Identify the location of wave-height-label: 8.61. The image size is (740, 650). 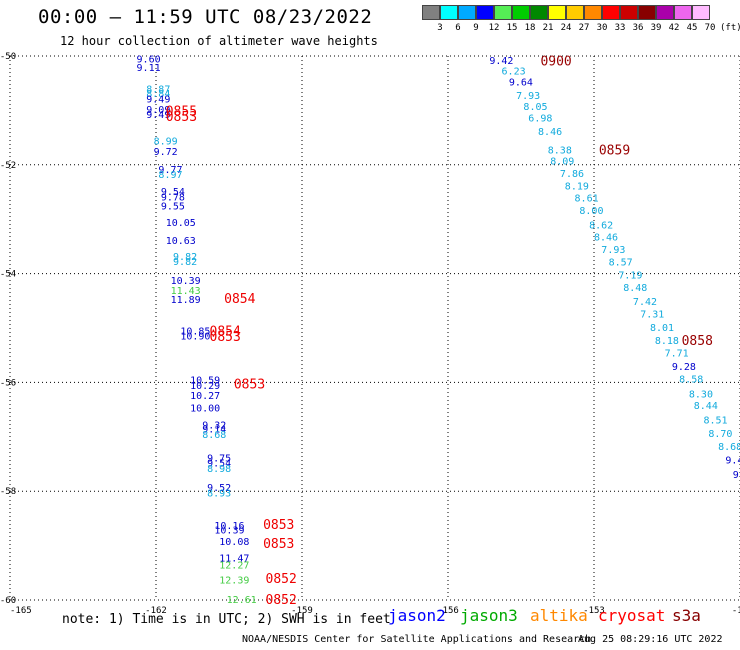
(587, 198).